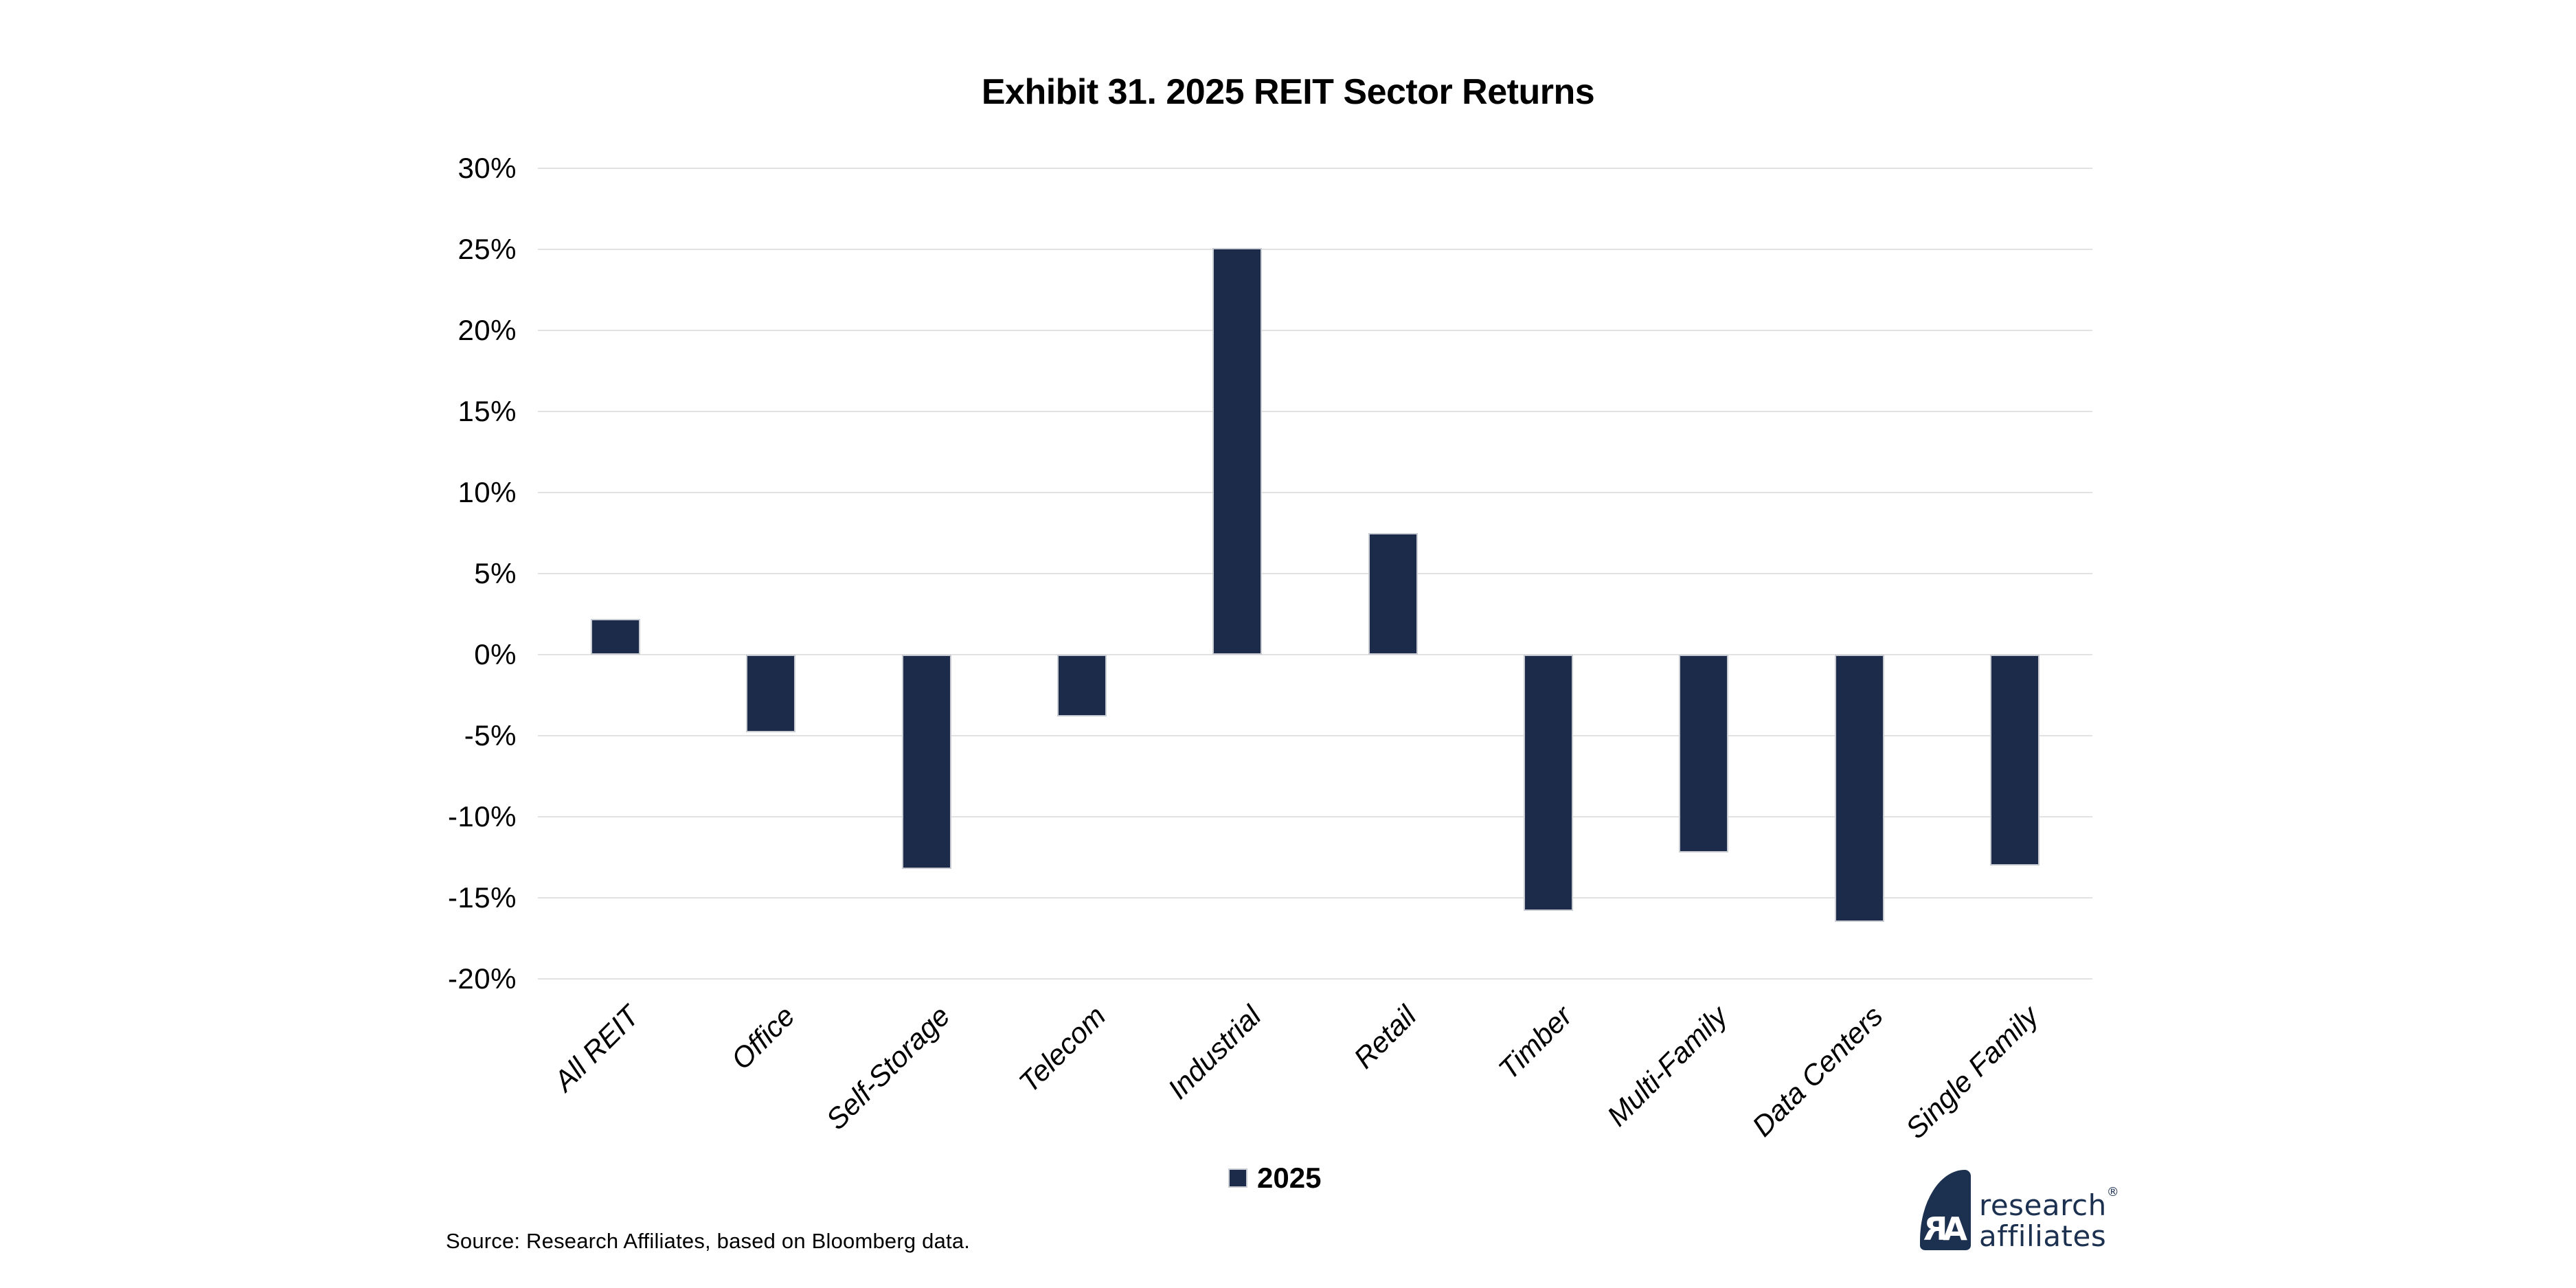 This screenshot has width=2576, height=1288. What do you see at coordinates (487, 330) in the screenshot?
I see `y-axis-tick-label: 20%` at bounding box center [487, 330].